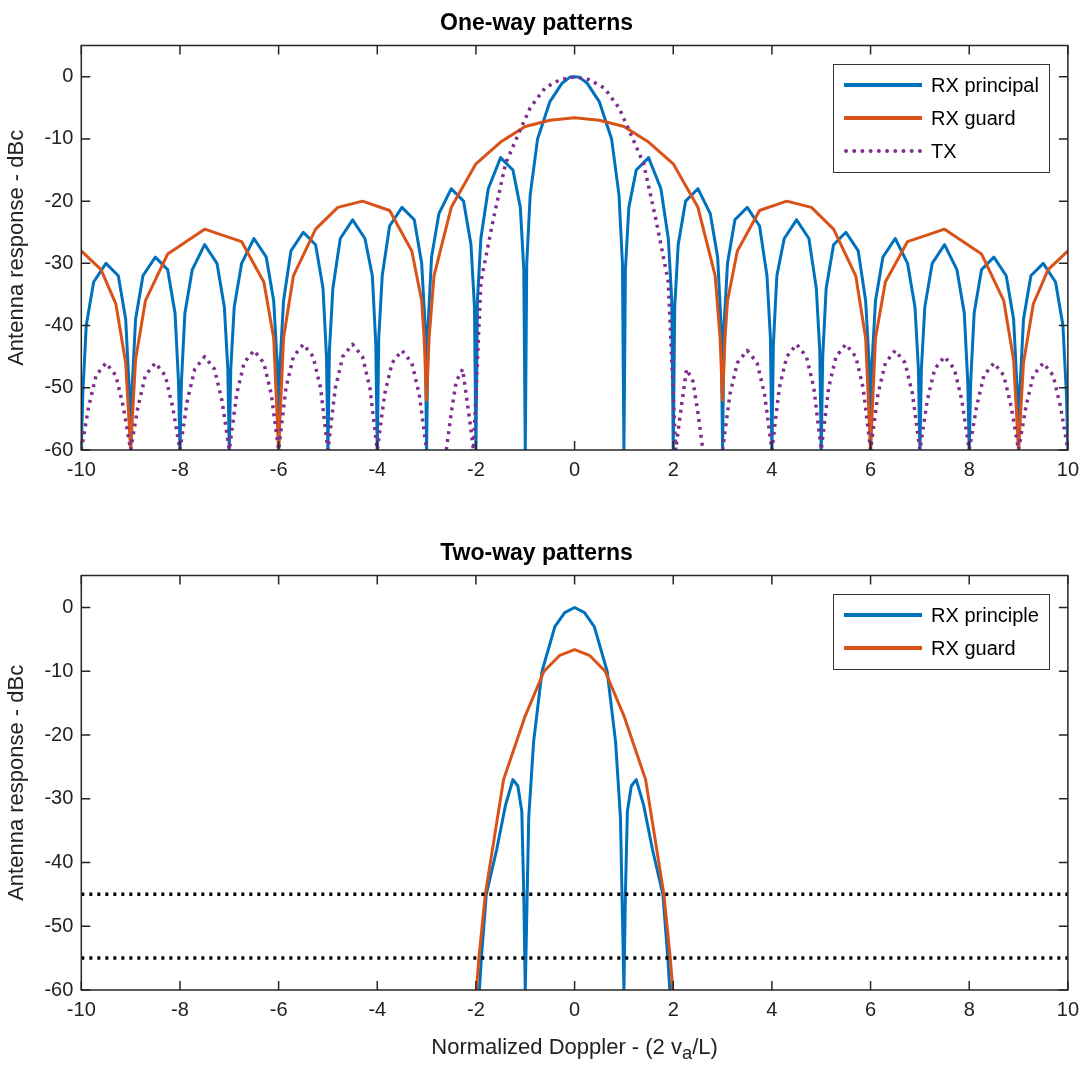 The width and height of the screenshot is (1087, 1074). What do you see at coordinates (944, 151) in the screenshot?
I see `legend-label: TX` at bounding box center [944, 151].